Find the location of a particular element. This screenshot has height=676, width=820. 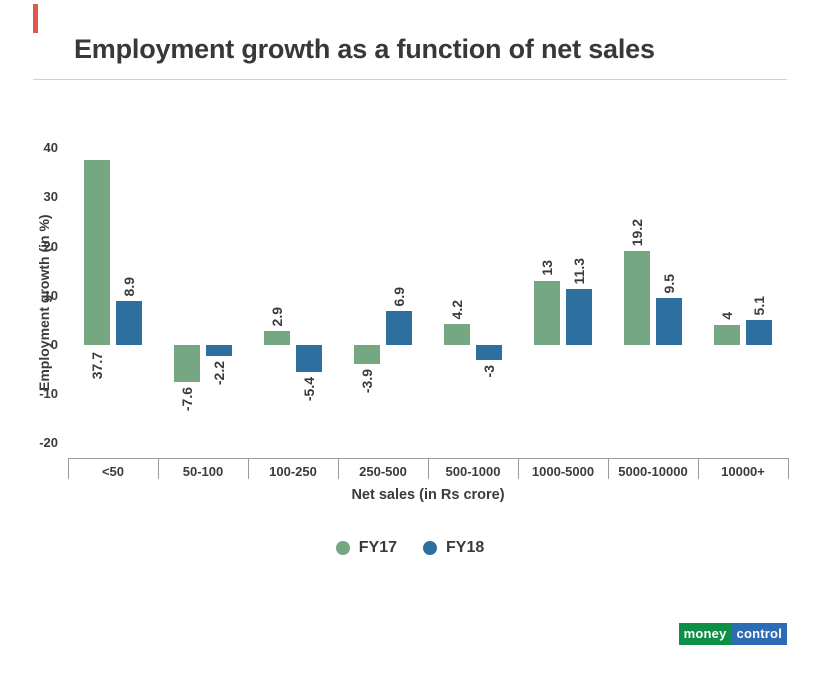

bar-value-label: 6.9 is located at coordinates (399, 296).